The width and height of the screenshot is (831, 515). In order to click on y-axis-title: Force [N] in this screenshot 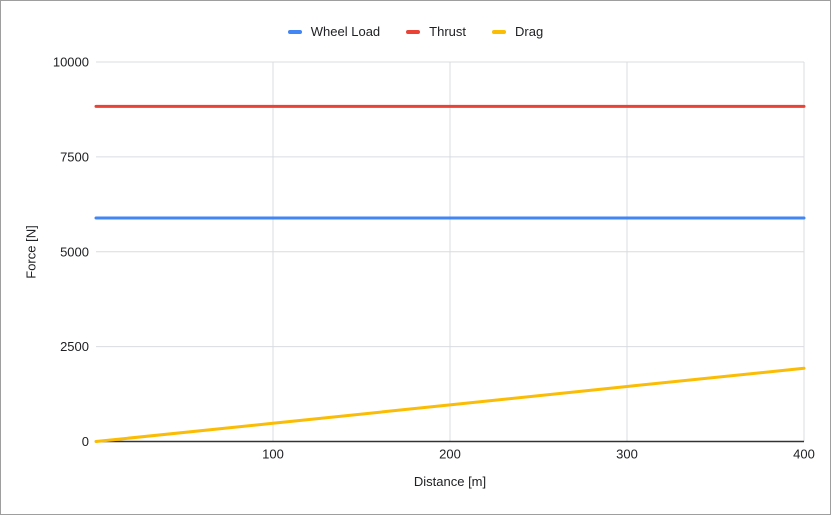, I will do `click(31, 252)`.